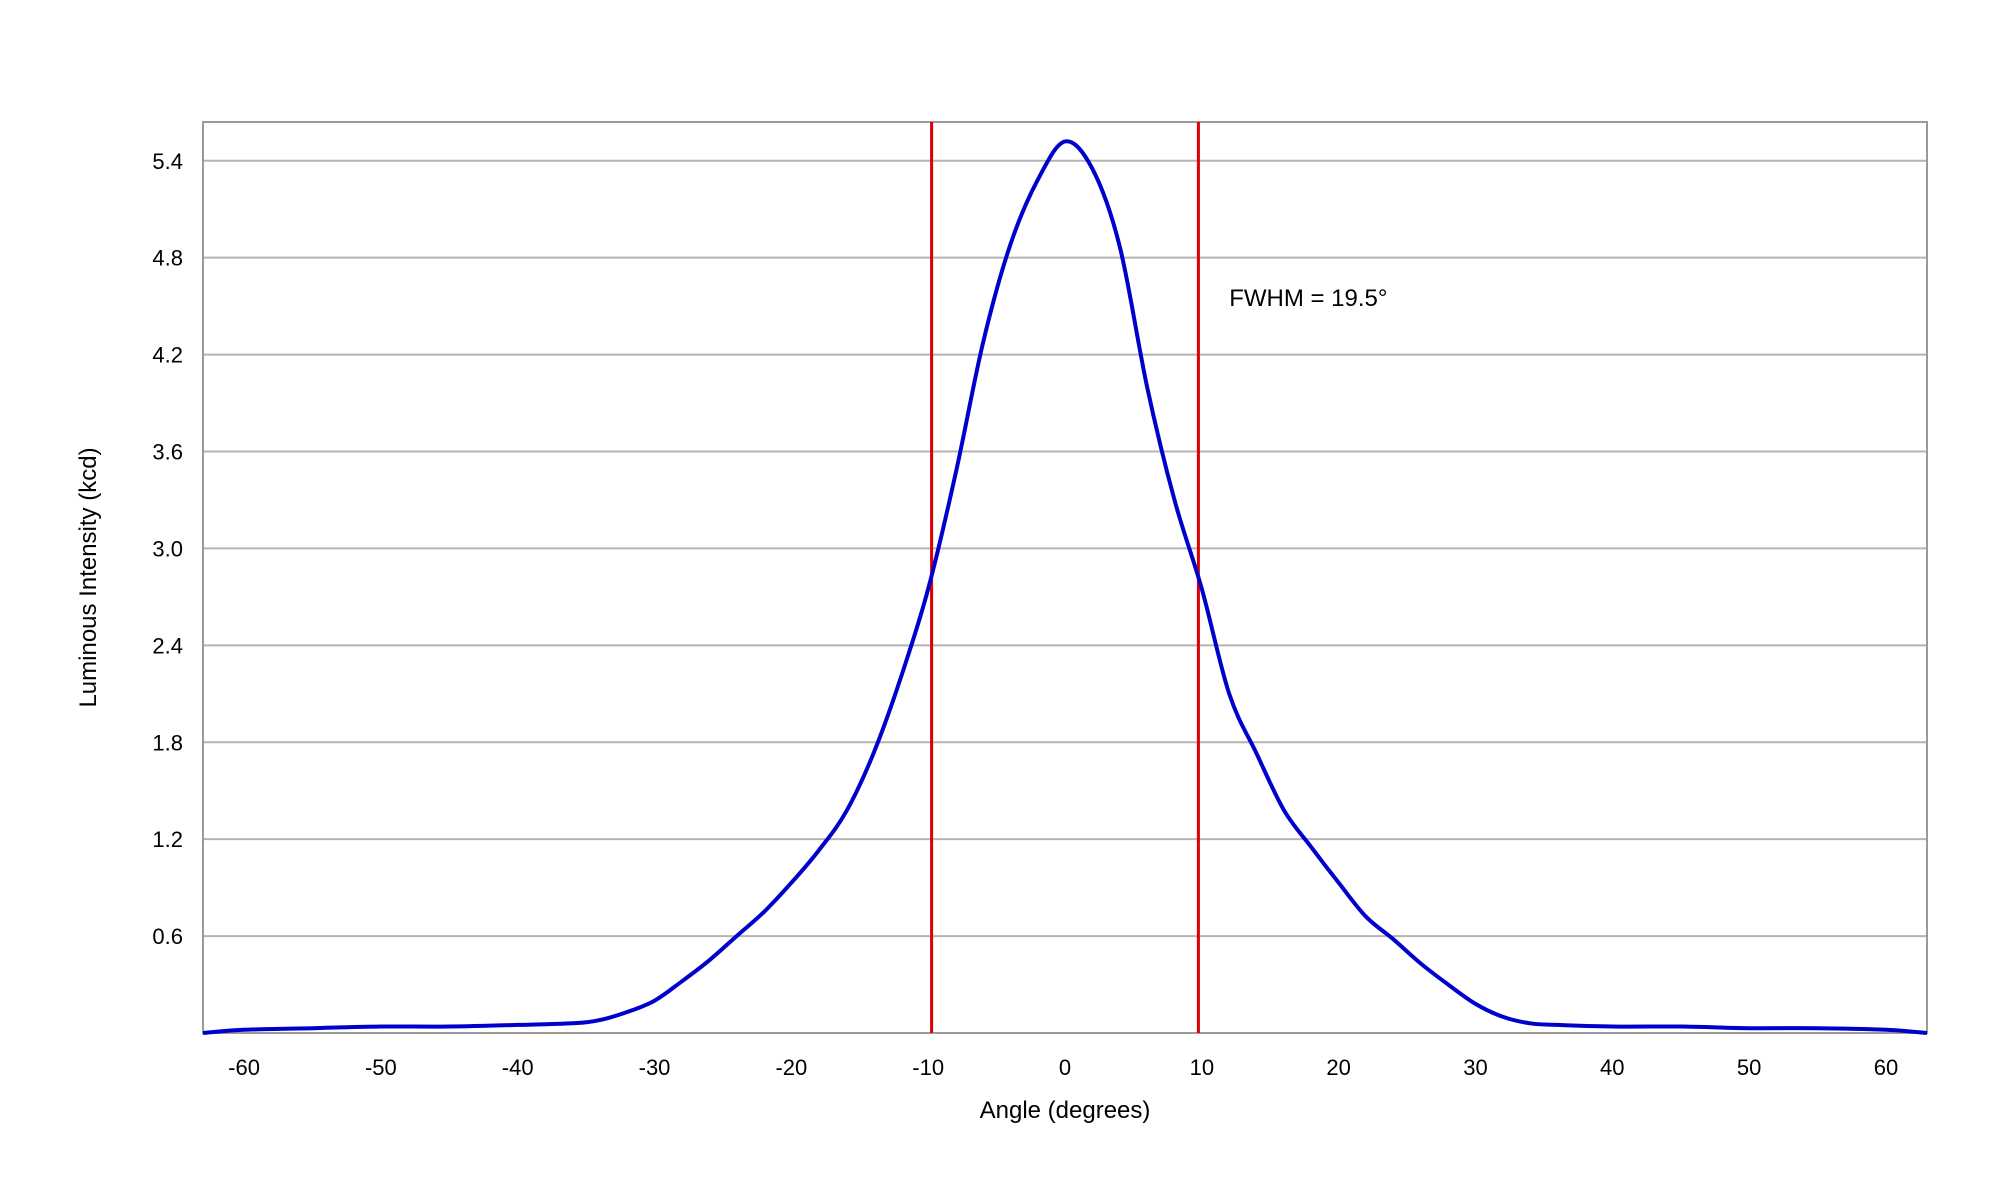 The image size is (2000, 1200). I want to click on y-tick-label: 3.0, so click(167, 548).